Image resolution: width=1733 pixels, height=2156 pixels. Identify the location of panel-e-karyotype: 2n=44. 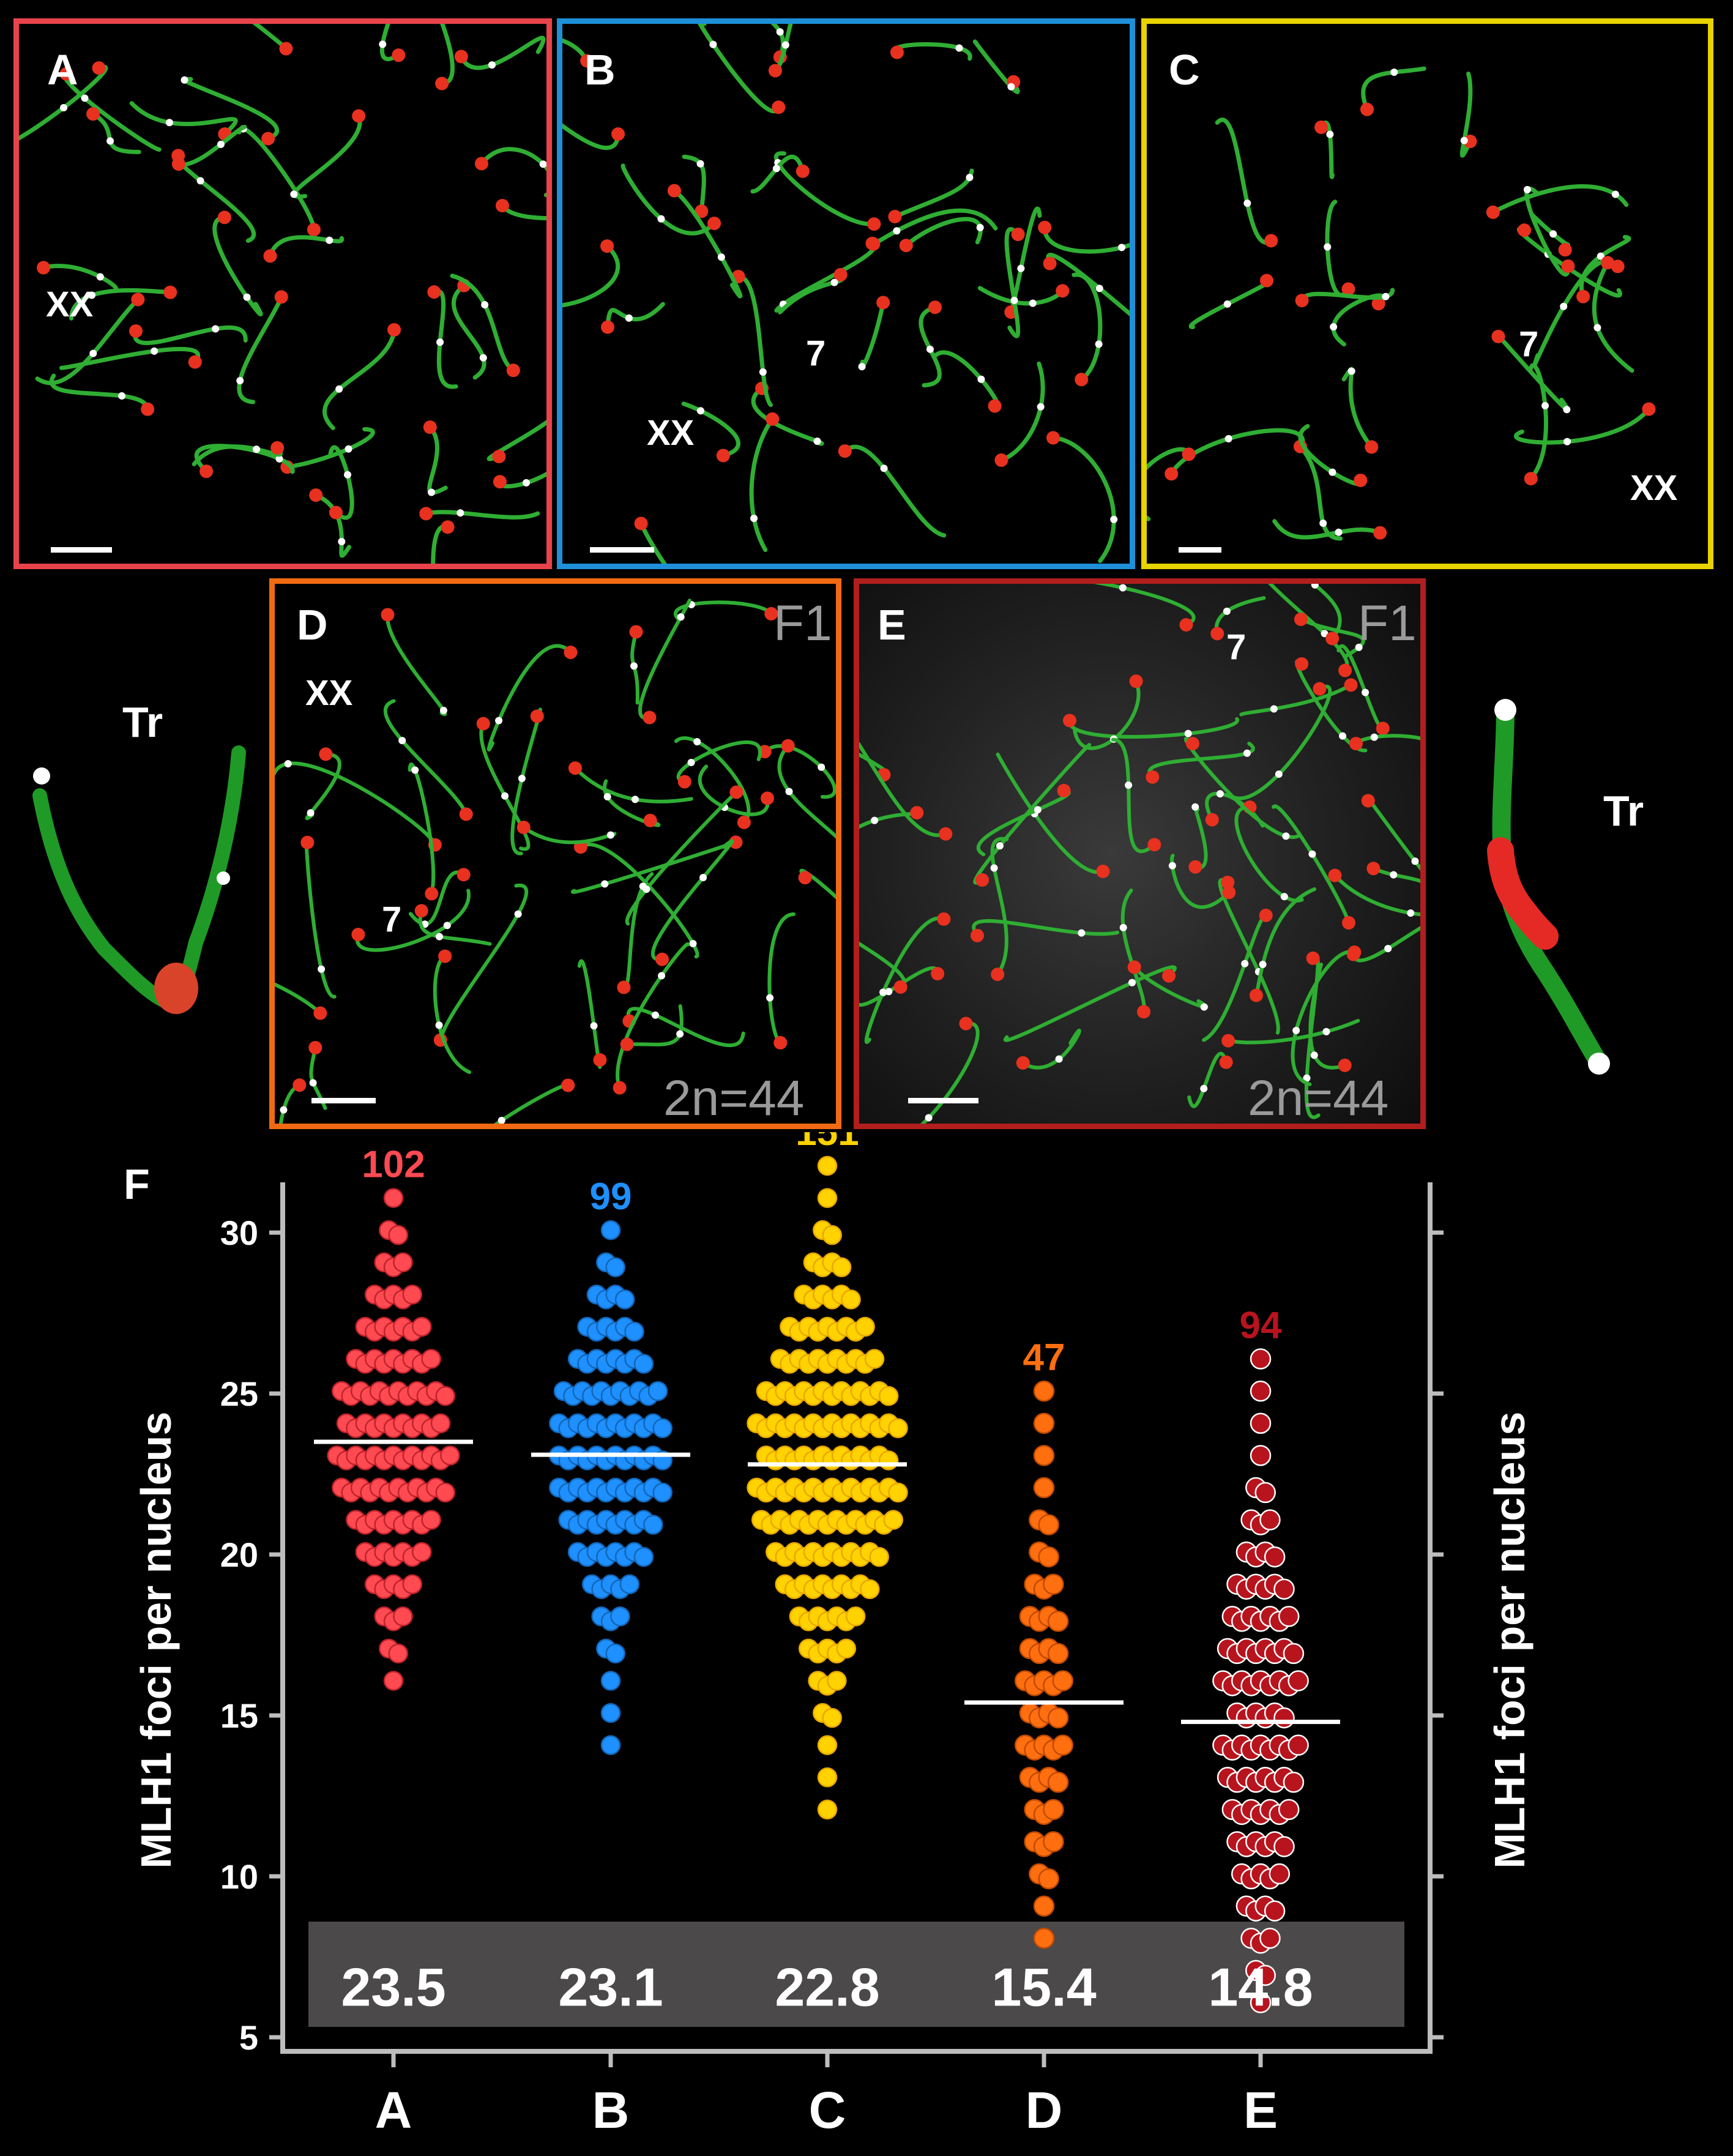
(1318, 1098).